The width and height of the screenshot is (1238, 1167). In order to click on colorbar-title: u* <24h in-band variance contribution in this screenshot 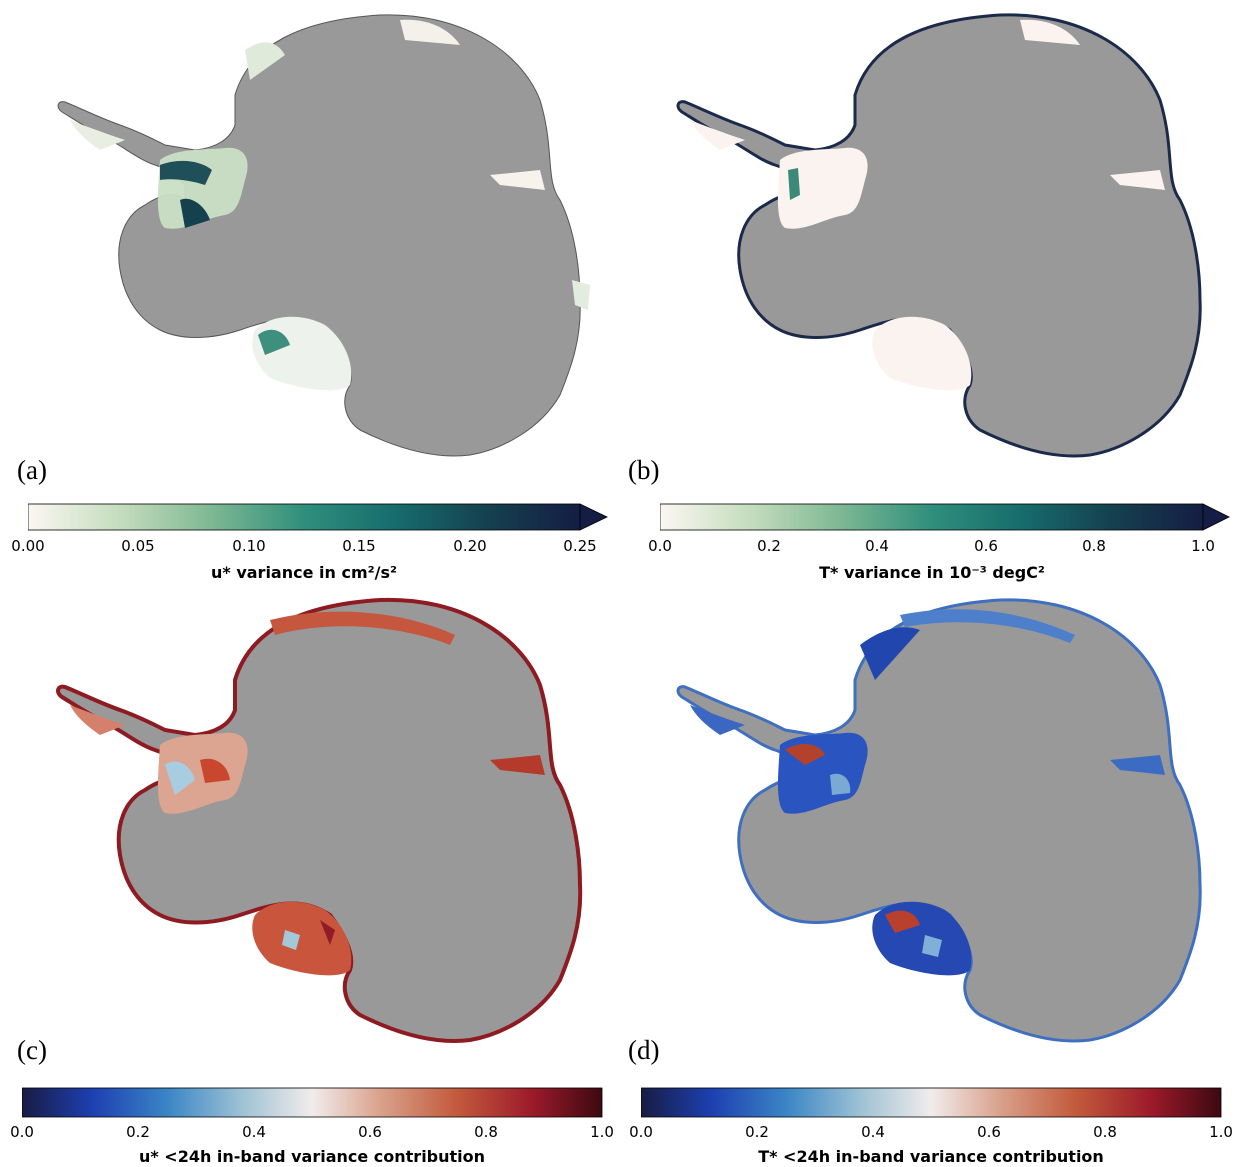, I will do `click(312, 1156)`.